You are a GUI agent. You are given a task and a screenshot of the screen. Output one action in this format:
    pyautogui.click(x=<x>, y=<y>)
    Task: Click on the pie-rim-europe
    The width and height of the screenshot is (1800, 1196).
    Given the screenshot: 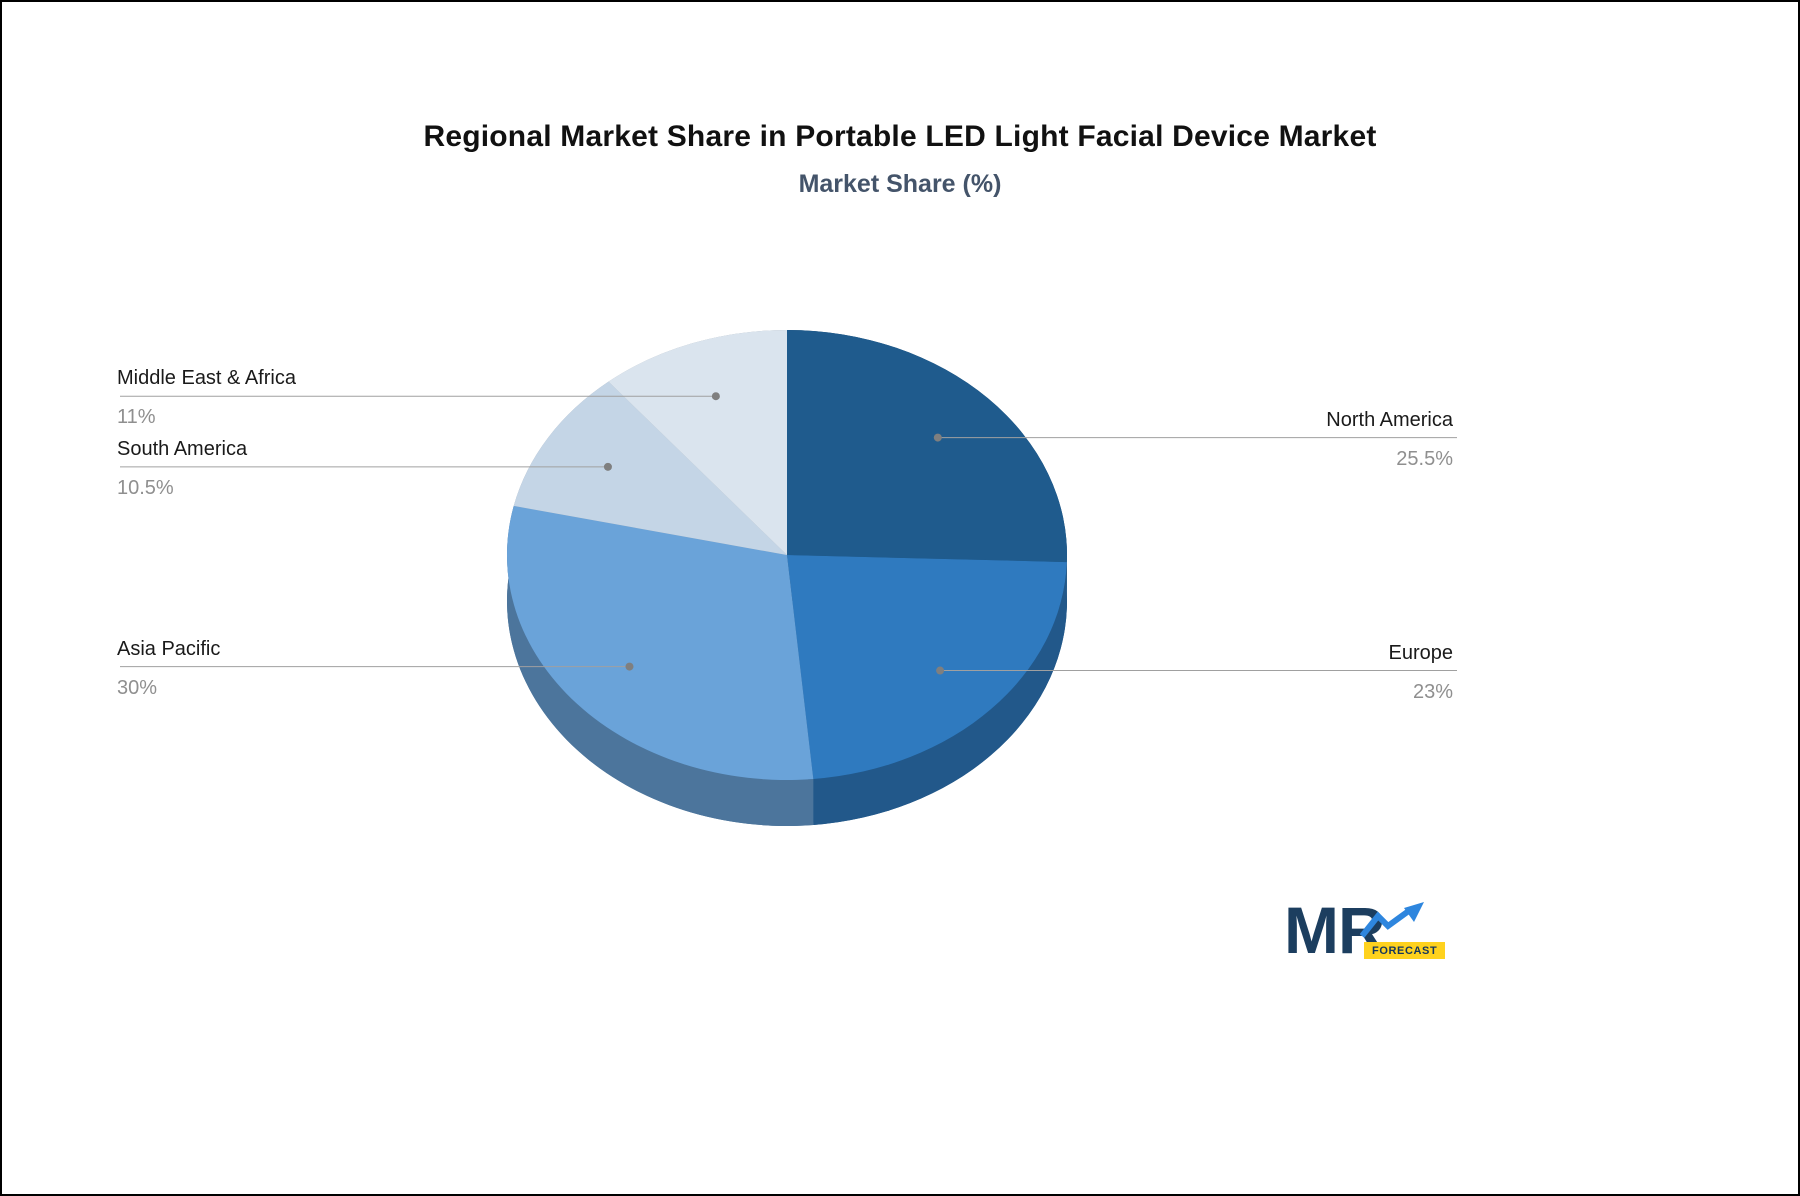 What is the action you would take?
    pyautogui.click(x=940, y=694)
    